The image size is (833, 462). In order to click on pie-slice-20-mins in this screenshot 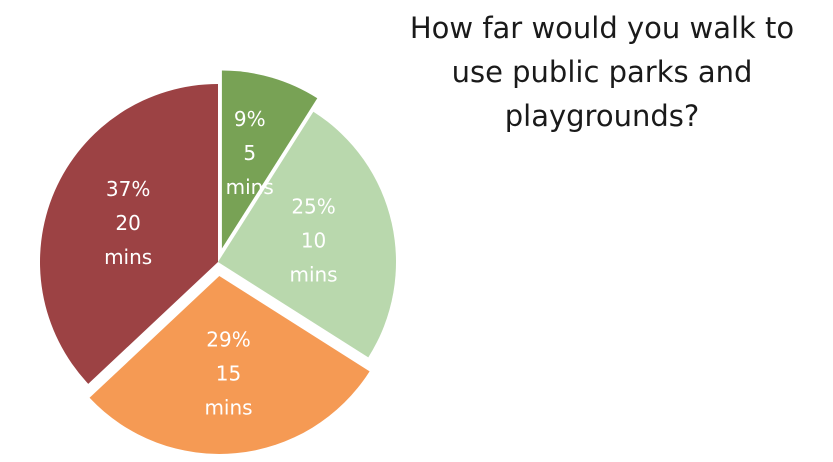, I will do `click(128, 234)`.